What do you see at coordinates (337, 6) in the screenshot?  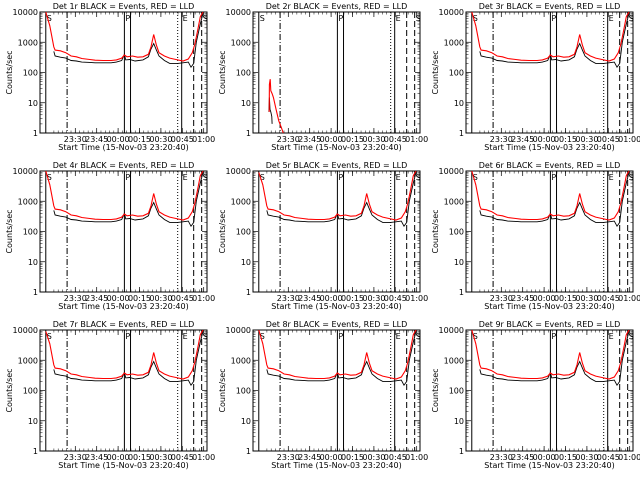 I see `panel-title: Det 2r BLACK = Events, RED = LLD` at bounding box center [337, 6].